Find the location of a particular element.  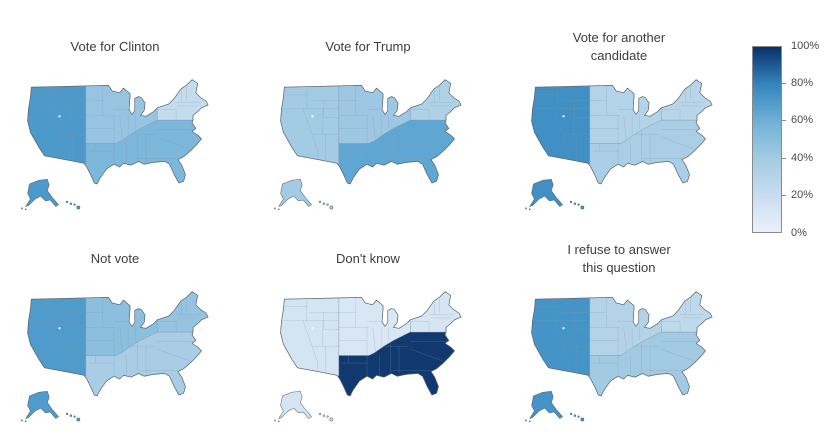

map-cell-not-vote: Not vote is located at coordinates (115, 331).